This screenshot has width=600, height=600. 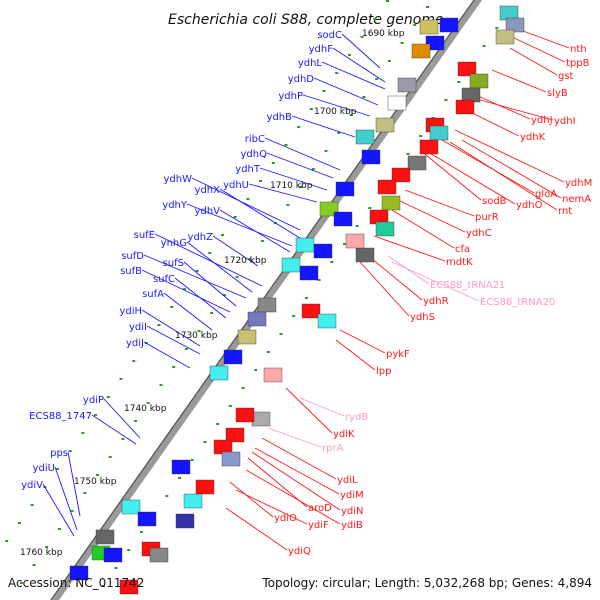 What do you see at coordinates (509, 156) in the screenshot?
I see `leader-line-ydhm` at bounding box center [509, 156].